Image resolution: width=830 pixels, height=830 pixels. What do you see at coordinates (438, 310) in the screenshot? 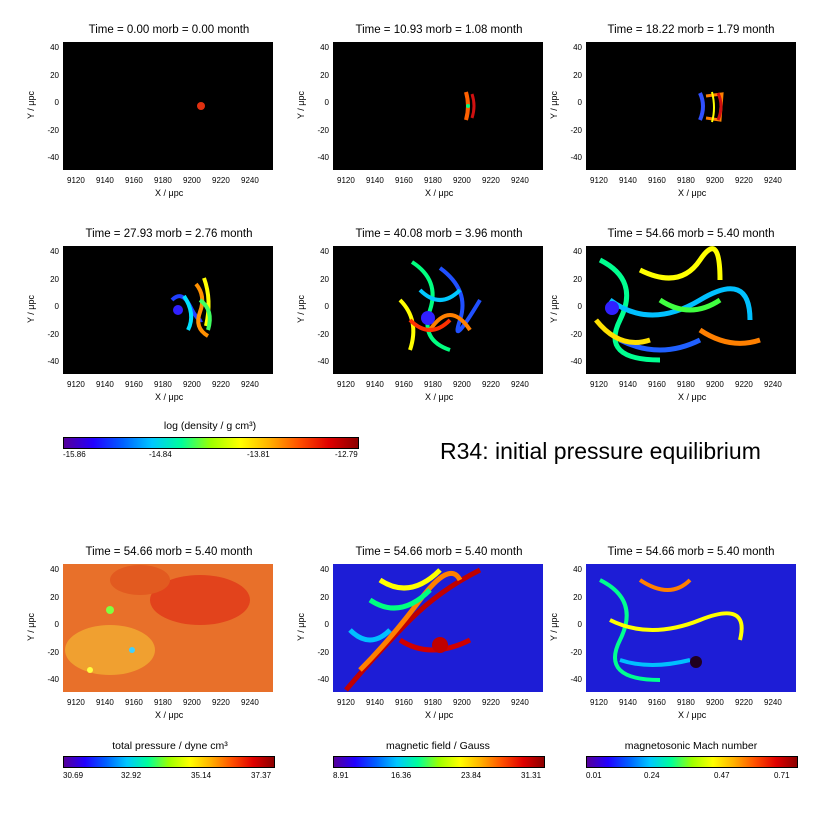
I see `panel-5-plot` at bounding box center [438, 310].